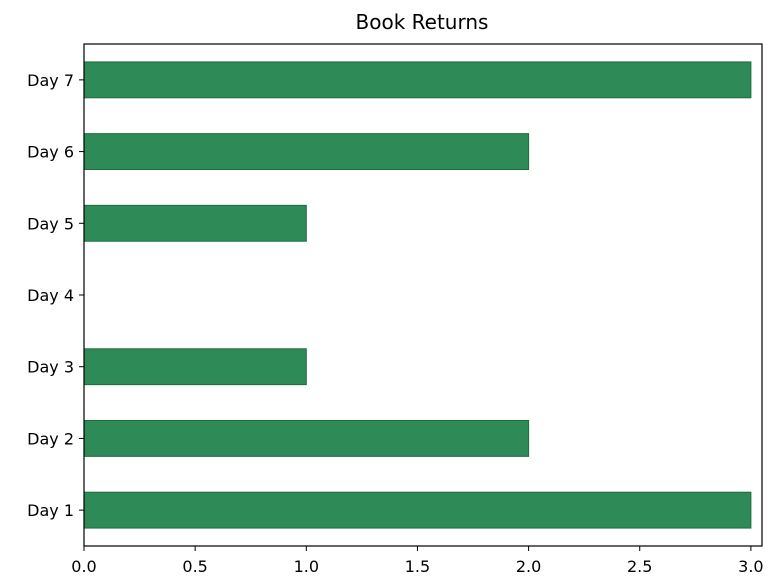  Describe the element at coordinates (50, 295) in the screenshot. I see `y-tick-label: Day 4` at that location.